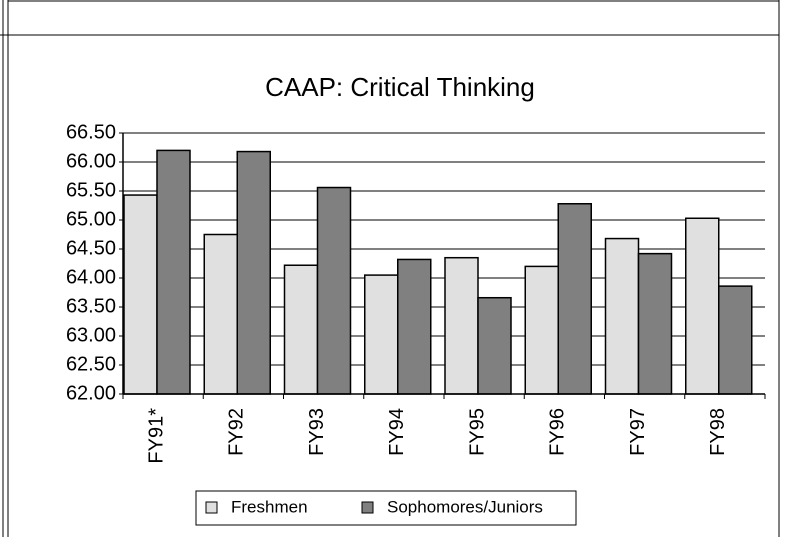 The width and height of the screenshot is (786, 537). I want to click on y-tick-label: 66.00, so click(91, 161).